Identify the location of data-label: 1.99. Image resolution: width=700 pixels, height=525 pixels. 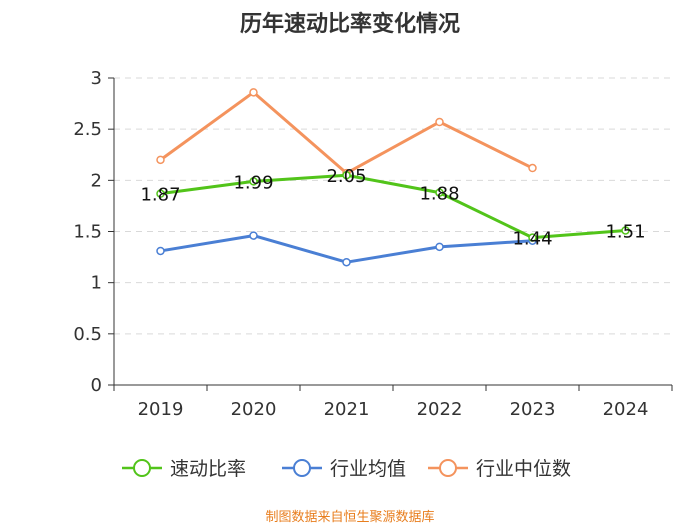
(253, 182).